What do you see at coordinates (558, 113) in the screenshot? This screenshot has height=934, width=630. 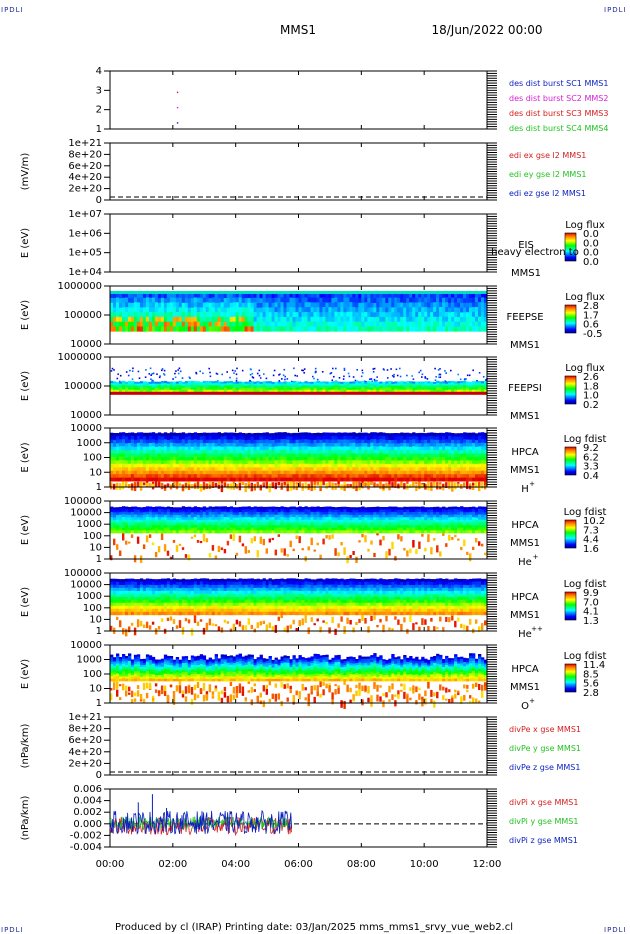 I see `legend-entry: des dist burst SC3 MMS3` at bounding box center [558, 113].